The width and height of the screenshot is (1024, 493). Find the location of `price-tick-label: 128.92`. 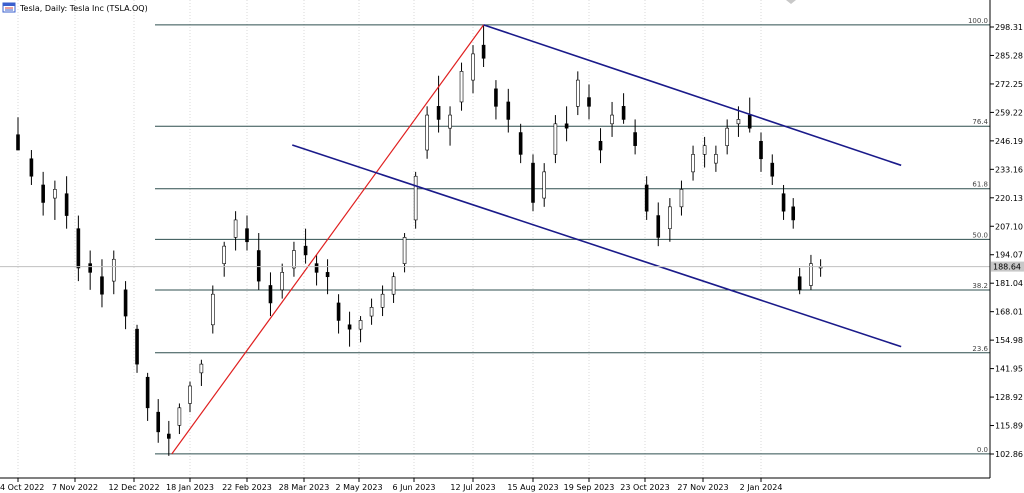

price-tick-label: 128.92 is located at coordinates (1009, 397).